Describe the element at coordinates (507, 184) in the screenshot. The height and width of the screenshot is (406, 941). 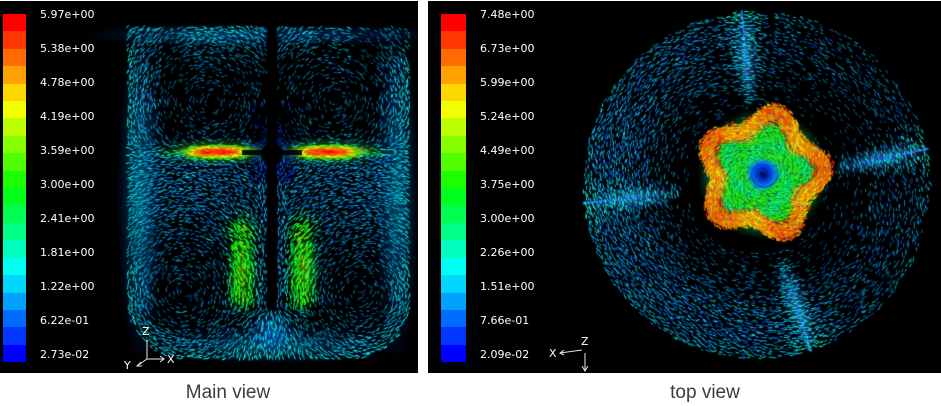
I see `colorbar-tick: 3.75e+00` at that location.